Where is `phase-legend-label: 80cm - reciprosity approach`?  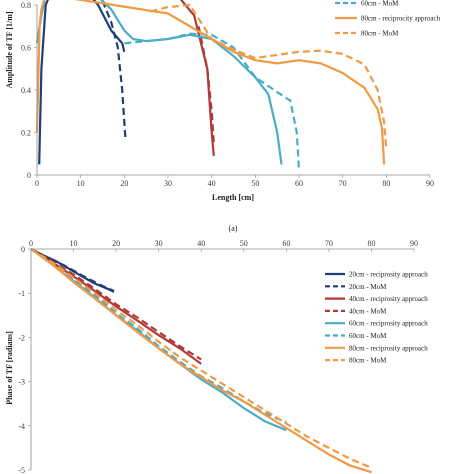
phase-legend-label: 80cm - reciprosity approach is located at coordinates (388, 348).